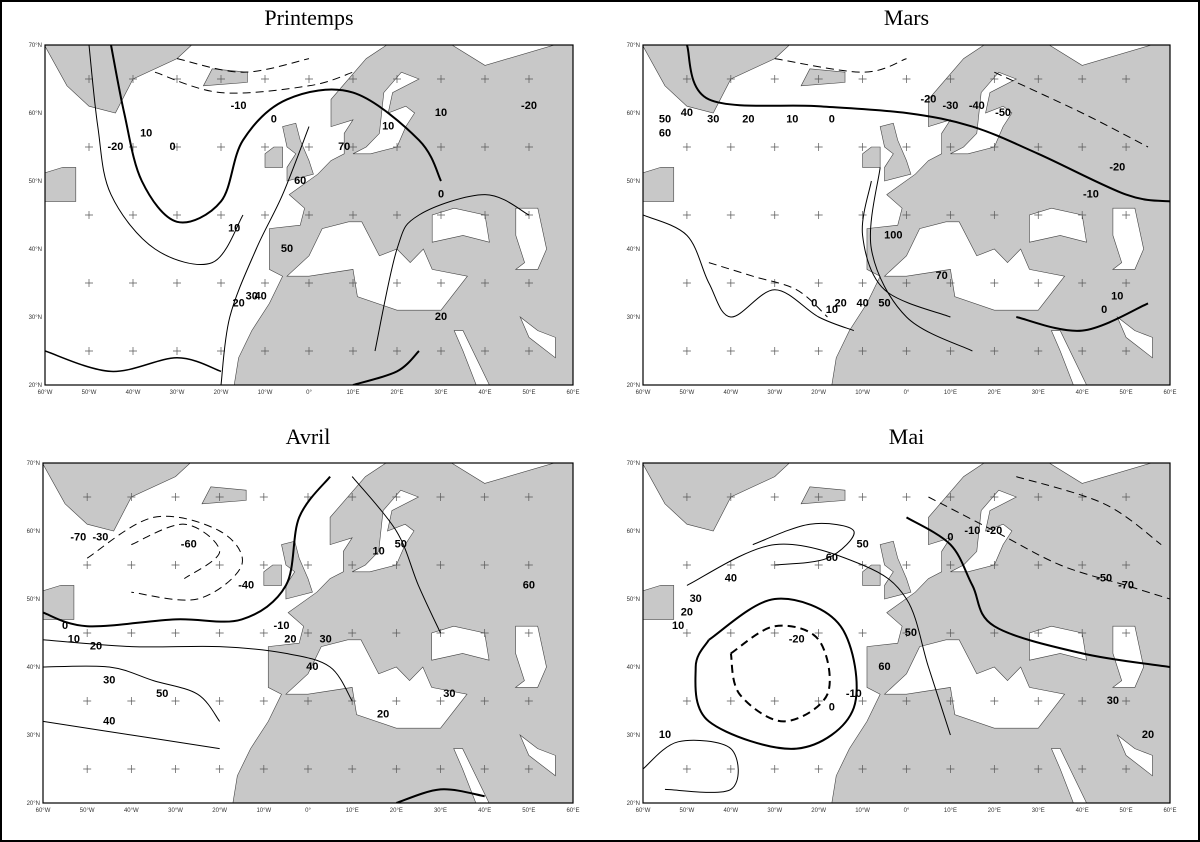 The height and width of the screenshot is (842, 1200). Describe the element at coordinates (633, 46) in the screenshot. I see `lat-label: 70°N` at that location.